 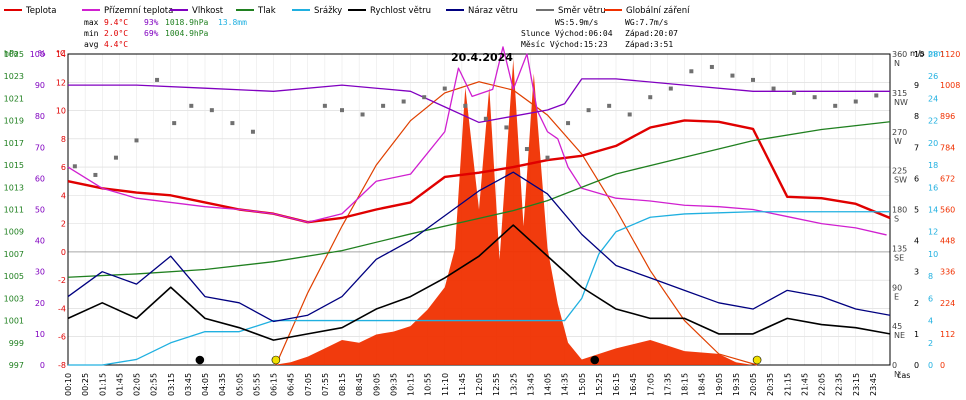 What do you see at coordinates (616, 384) in the screenshot?
I see `x-tick-label: 16:15` at bounding box center [616, 384].